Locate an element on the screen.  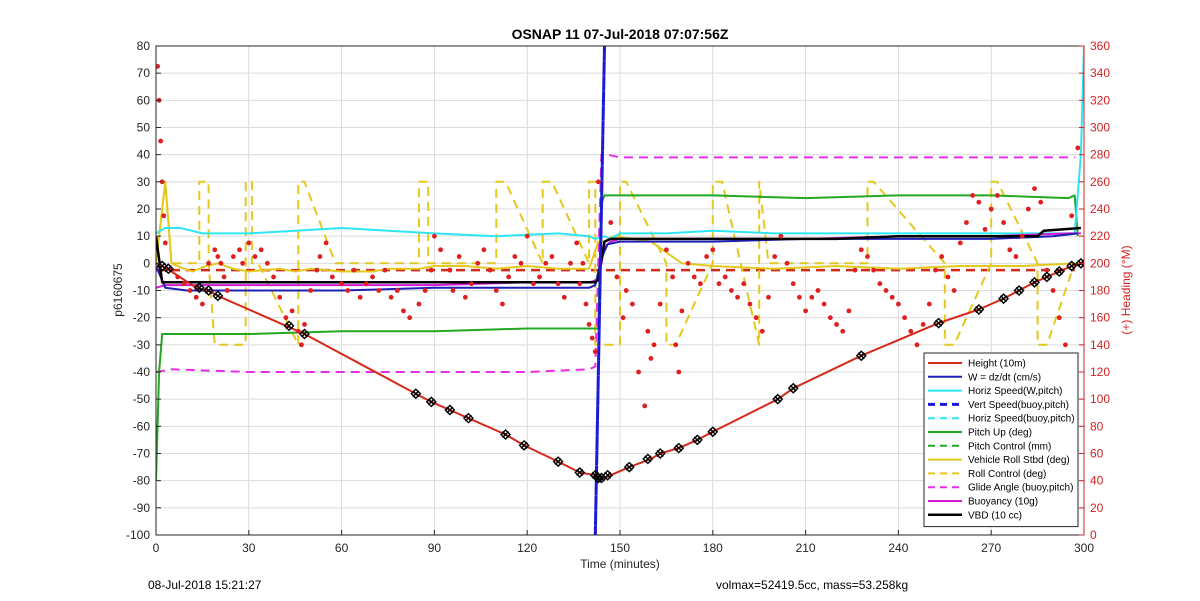
x-tick-label: 120 is located at coordinates (527, 548).